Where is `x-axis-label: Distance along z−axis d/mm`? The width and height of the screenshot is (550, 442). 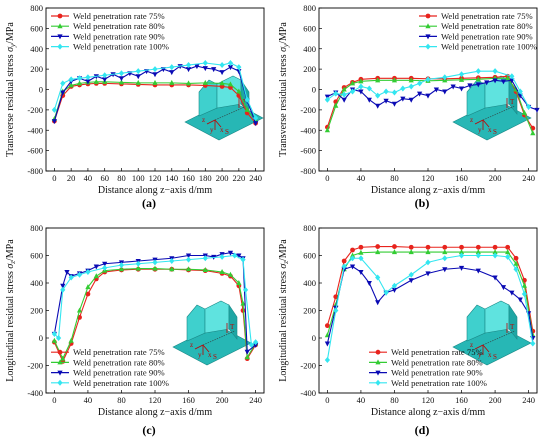
x-axis-label: Distance along z−axis d/mm is located at coordinates (155, 412).